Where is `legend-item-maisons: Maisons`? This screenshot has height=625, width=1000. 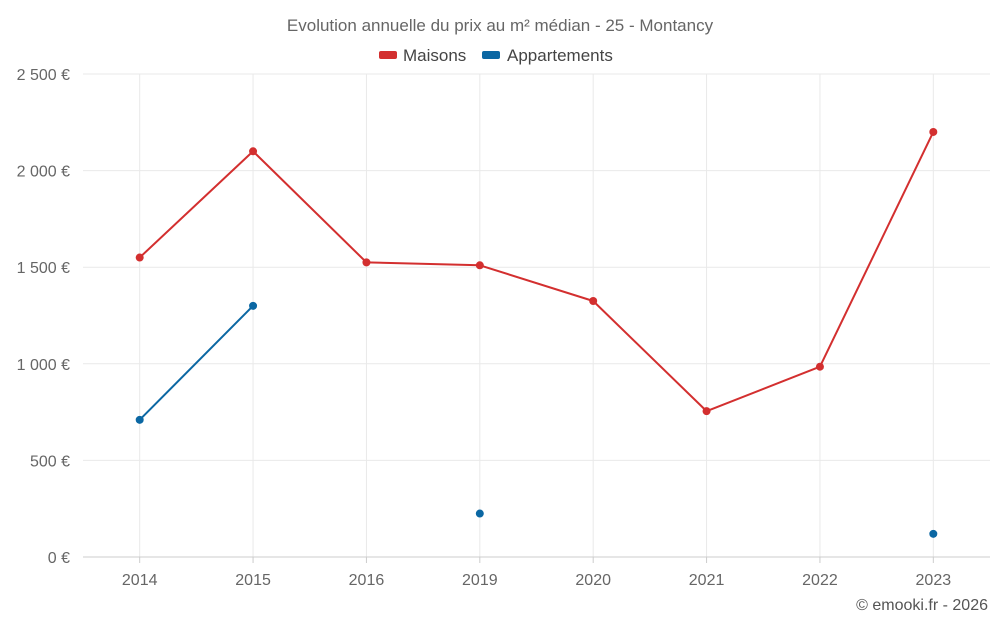 legend-item-maisons: Maisons is located at coordinates (422, 55).